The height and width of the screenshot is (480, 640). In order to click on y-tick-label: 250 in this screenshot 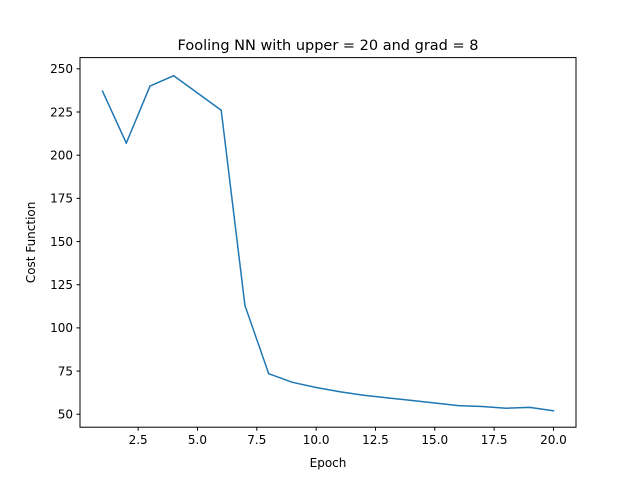, I will do `click(61, 69)`.